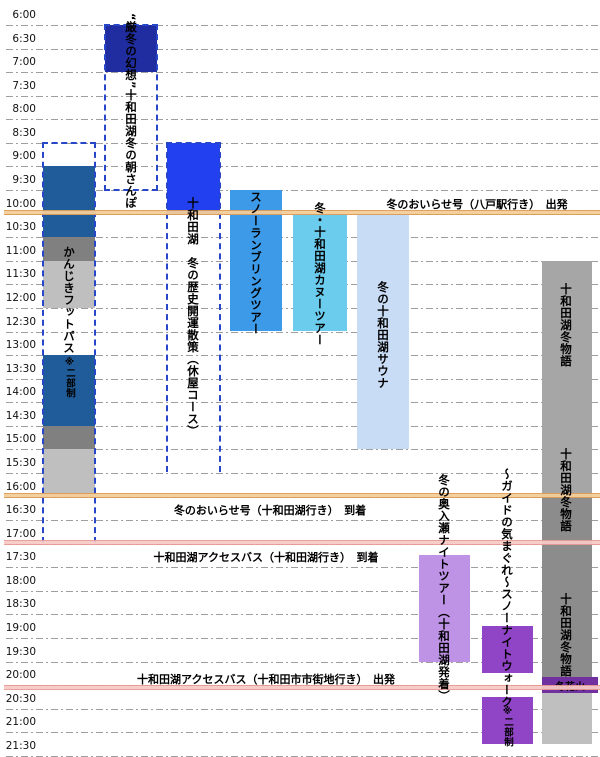 The height and width of the screenshot is (757, 600). Describe the element at coordinates (266, 557) in the screenshot. I see `bus-reference-line-label: 十和田湖アクセスバス（十和田湖行き） 到着` at that location.